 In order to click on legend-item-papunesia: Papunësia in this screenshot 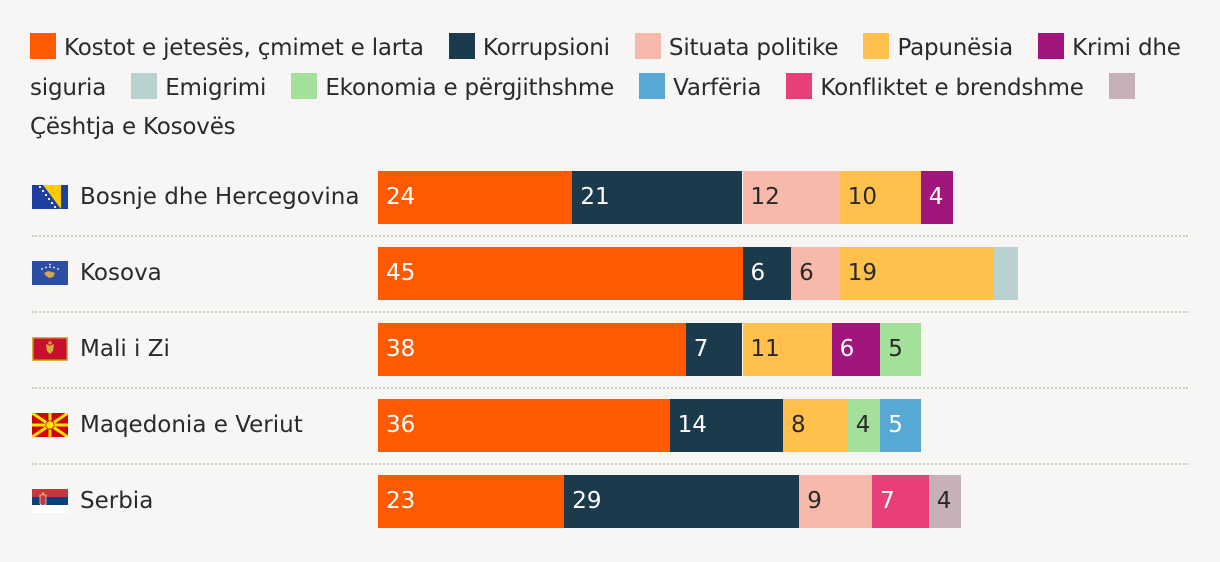, I will do `click(947, 47)`.